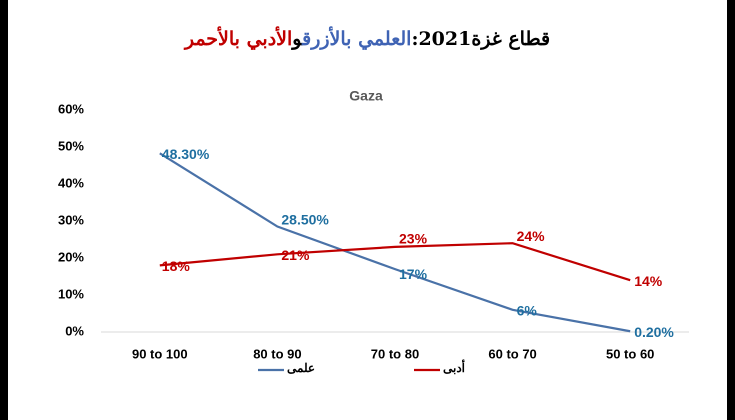 This screenshot has width=735, height=420. What do you see at coordinates (186, 154) in the screenshot?
I see `data-label: 48.30%` at bounding box center [186, 154].